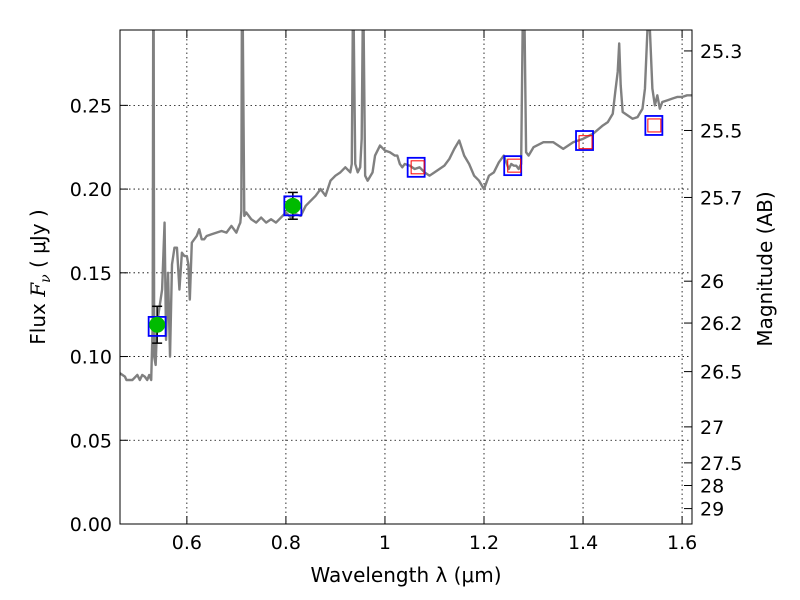 This screenshot has width=800, height=600. I want to click on y-tick-label: 0.00, so click(91, 525).